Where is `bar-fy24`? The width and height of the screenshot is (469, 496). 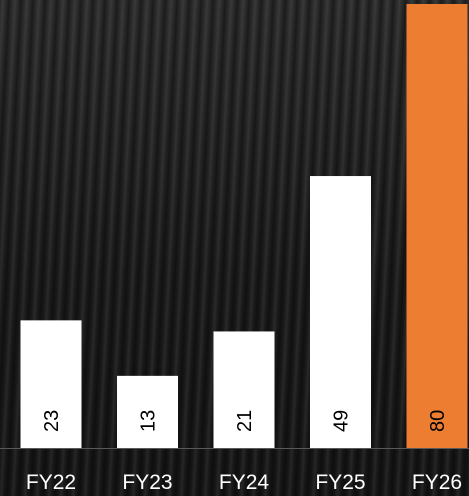
bar-fy24 is located at coordinates (244, 389).